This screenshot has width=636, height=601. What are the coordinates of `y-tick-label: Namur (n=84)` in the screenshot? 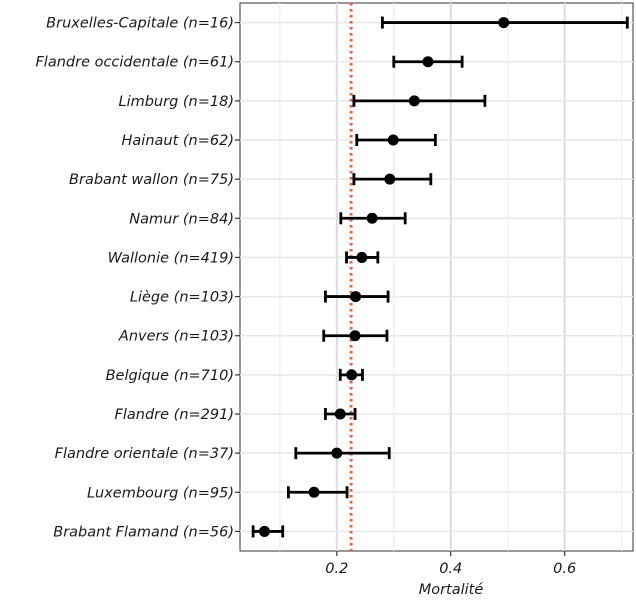 It's located at (181, 219).